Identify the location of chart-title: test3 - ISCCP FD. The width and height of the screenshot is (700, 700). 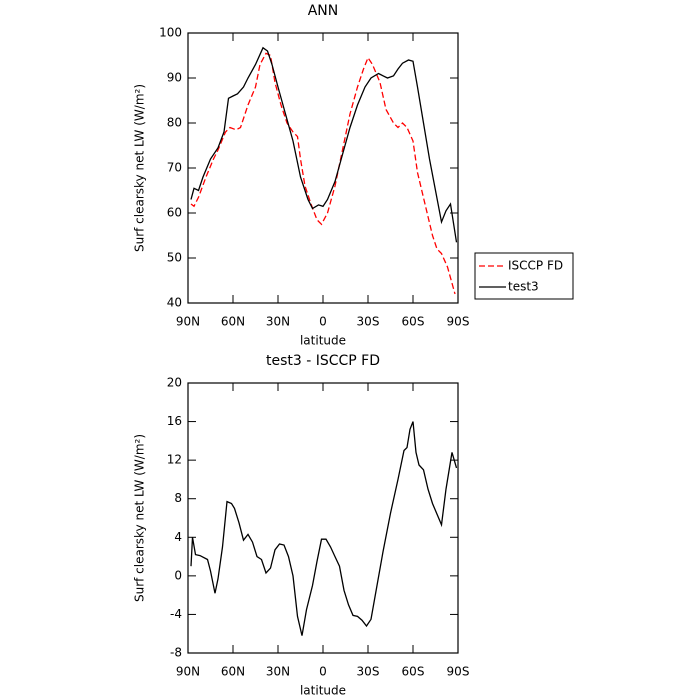
(323, 361).